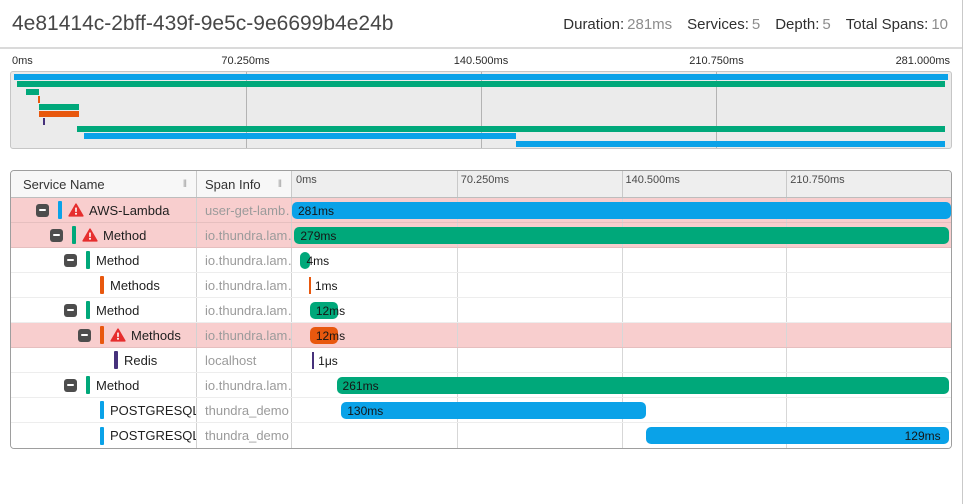 The height and width of the screenshot is (504, 965). Describe the element at coordinates (652, 180) in the screenshot. I see `gantt-tick: 140.500ms` at that location.